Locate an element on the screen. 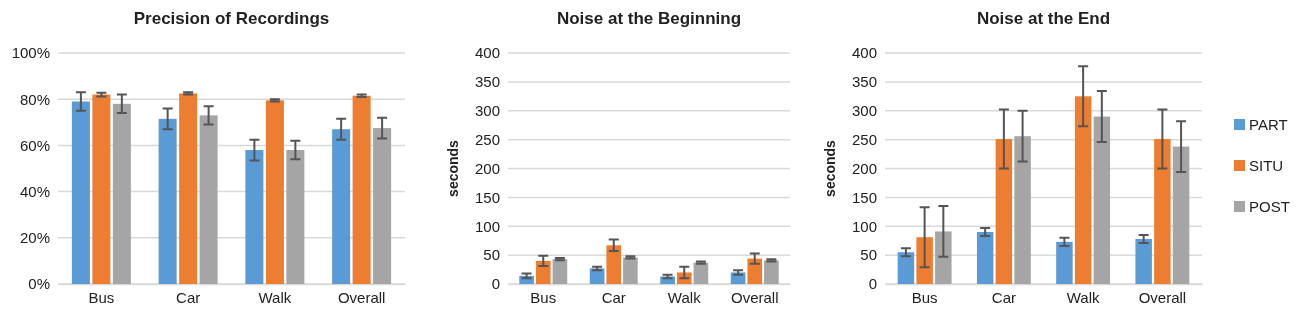 This screenshot has height=309, width=1302. y-tick-label: 40% is located at coordinates (34, 191).